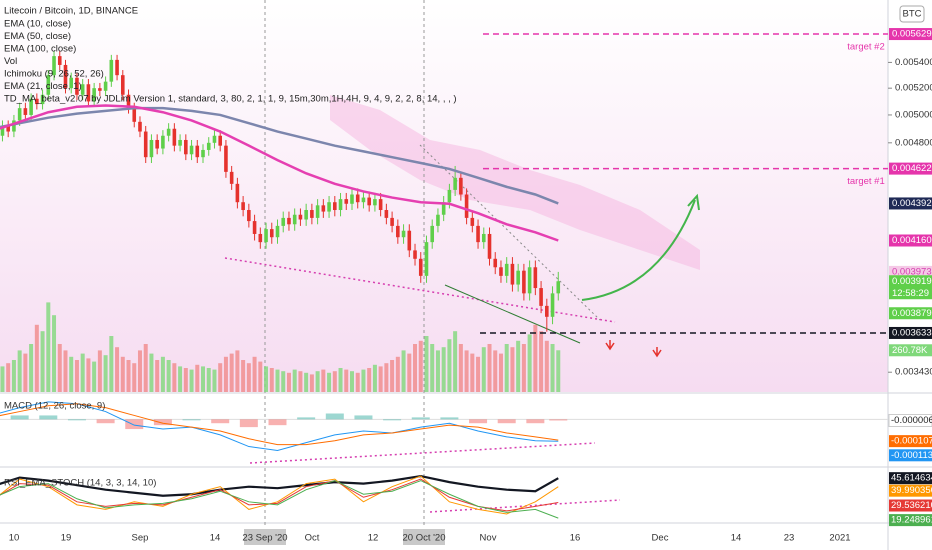  I want to click on currency-button-label: BTC, so click(912, 14).